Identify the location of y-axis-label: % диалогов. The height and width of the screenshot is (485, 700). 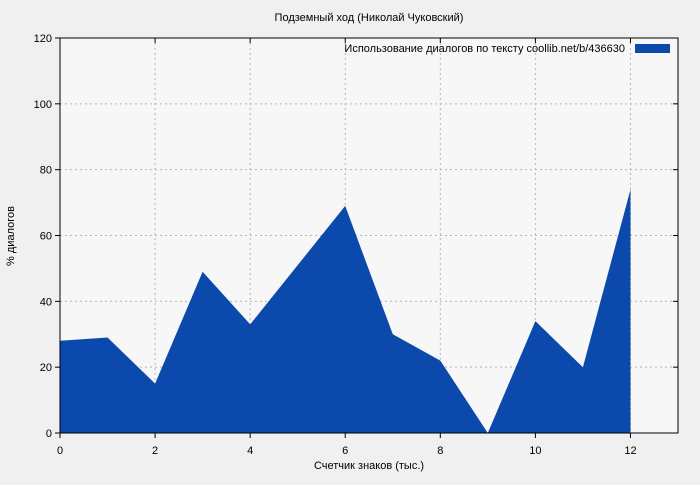
(11, 236).